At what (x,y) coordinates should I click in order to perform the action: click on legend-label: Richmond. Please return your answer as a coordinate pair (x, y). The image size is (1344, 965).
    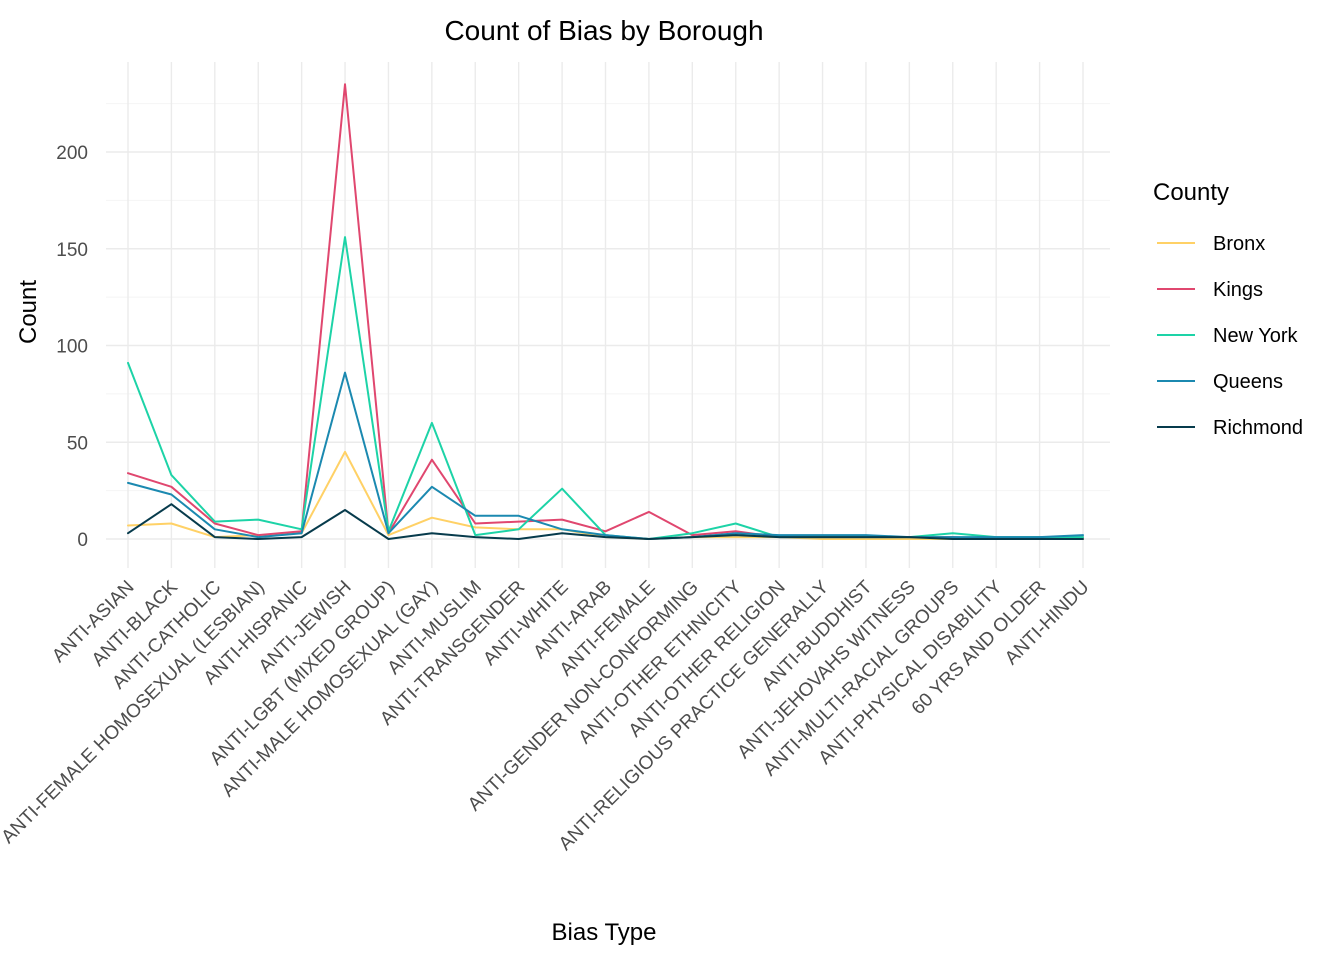
    Looking at the image, I should click on (1258, 428).